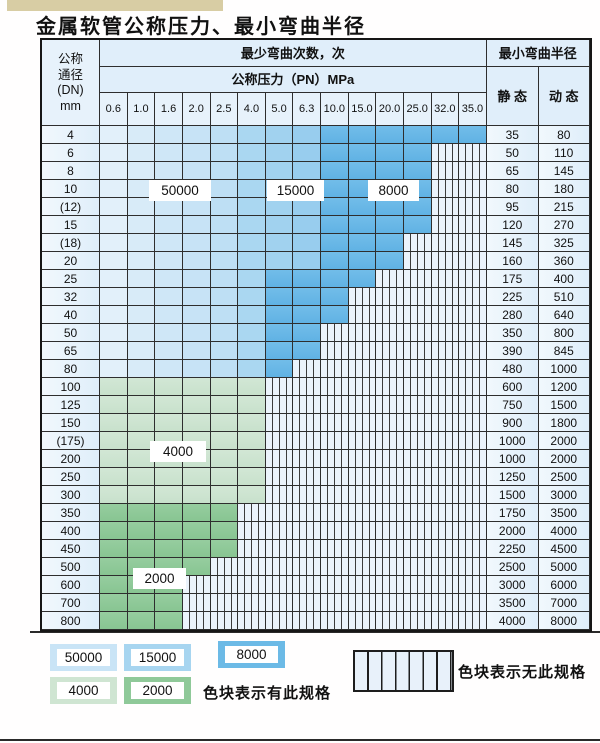 The width and height of the screenshot is (600, 743). What do you see at coordinates (512, 243) in the screenshot?
I see `static-value-cell: 145` at bounding box center [512, 243].